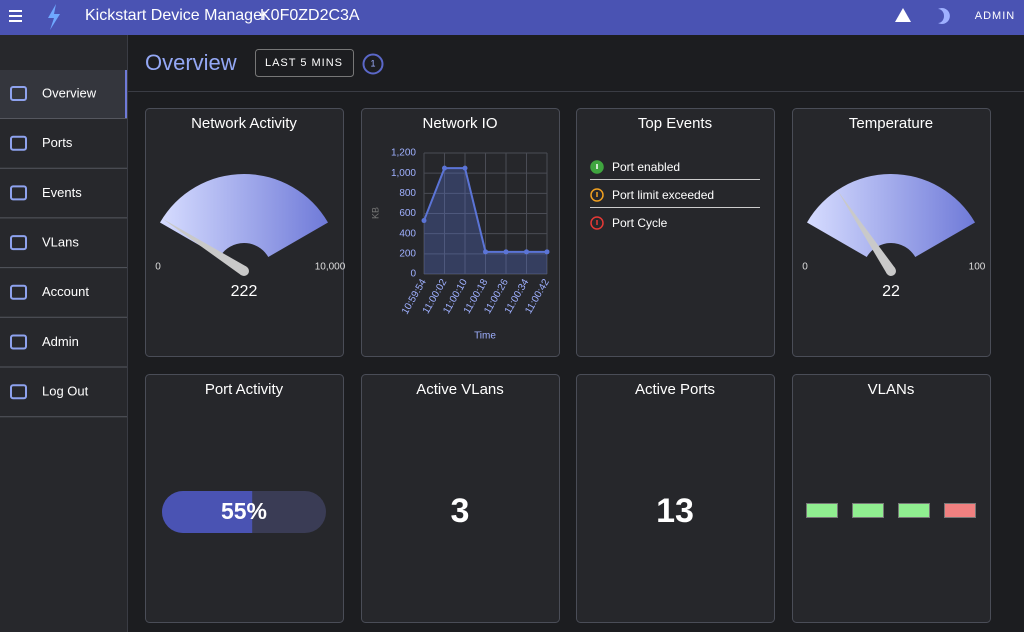  I want to click on user-menu: ADMIN, so click(995, 16).